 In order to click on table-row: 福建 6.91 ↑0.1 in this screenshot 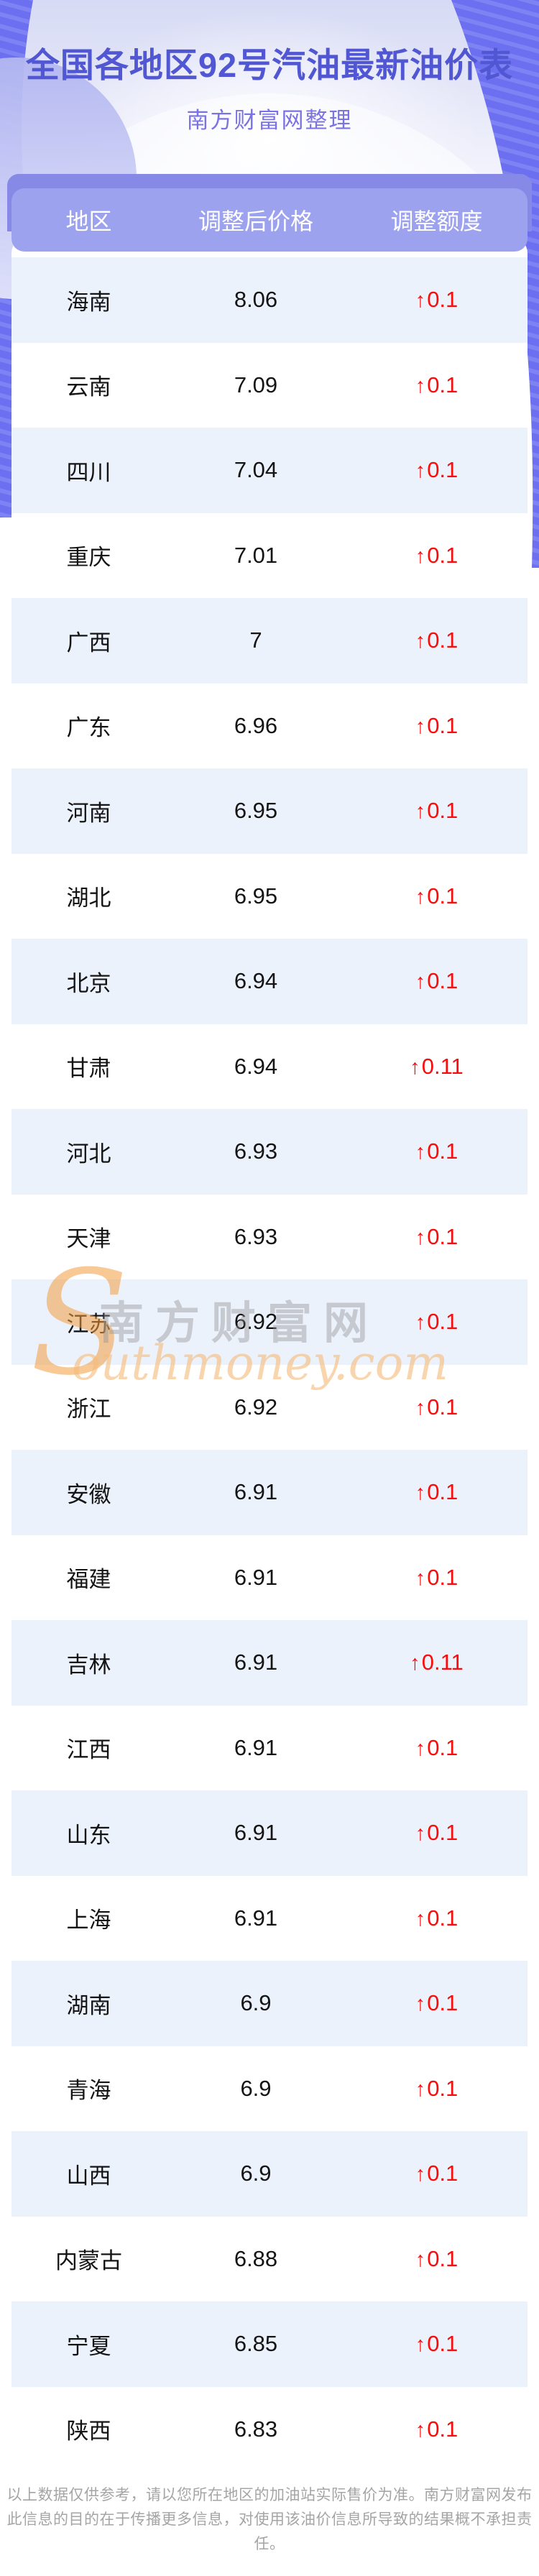, I will do `click(269, 1577)`.